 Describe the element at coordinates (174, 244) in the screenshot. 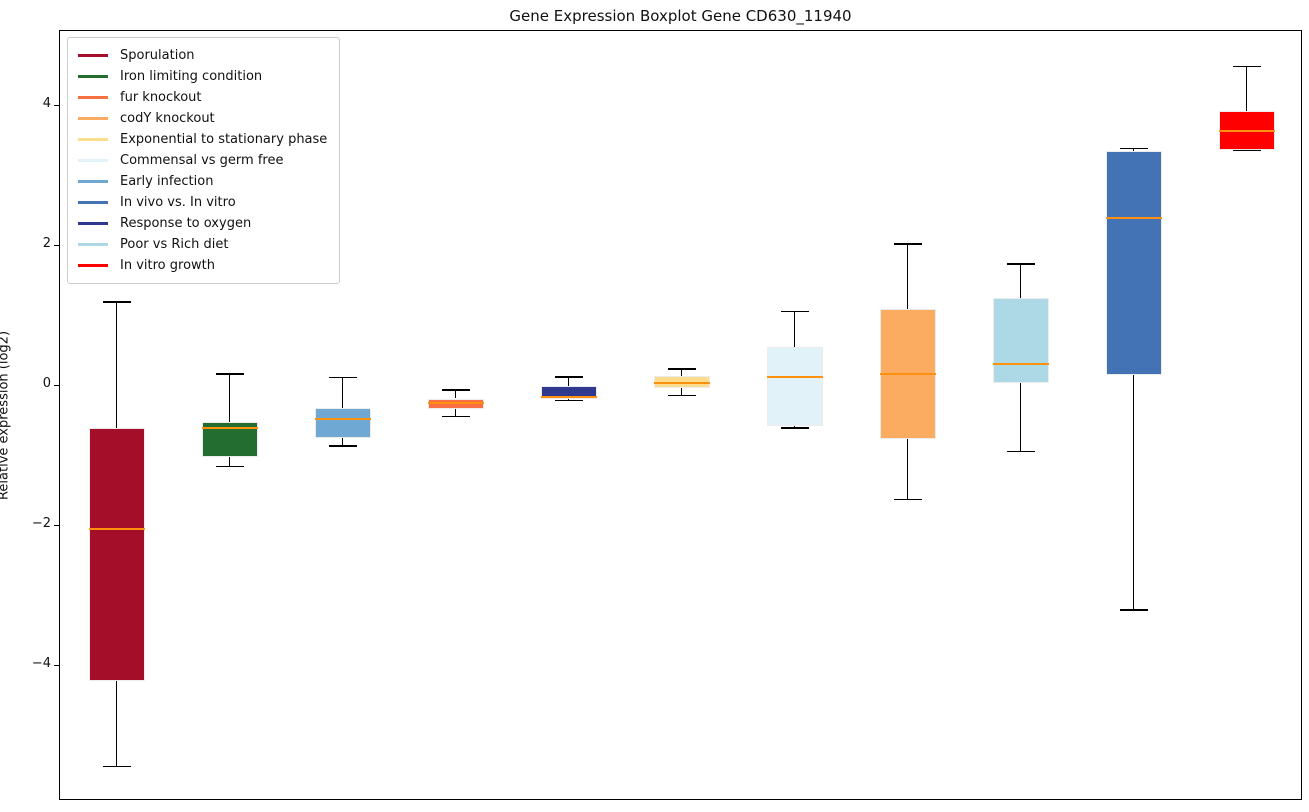

I see `legend-label: Poor vs Rich diet` at that location.